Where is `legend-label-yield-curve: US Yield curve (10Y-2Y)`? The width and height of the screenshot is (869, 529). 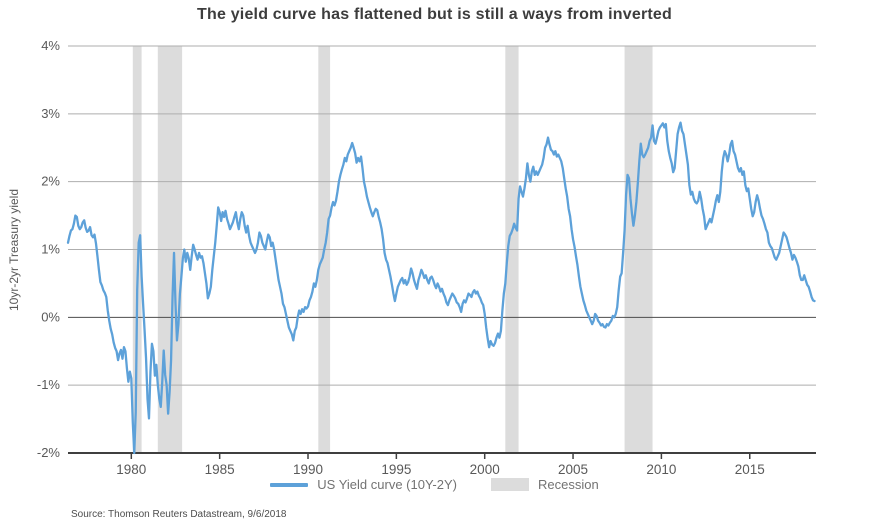
legend-label-yield-curve: US Yield curve (10Y-2Y) is located at coordinates (387, 484).